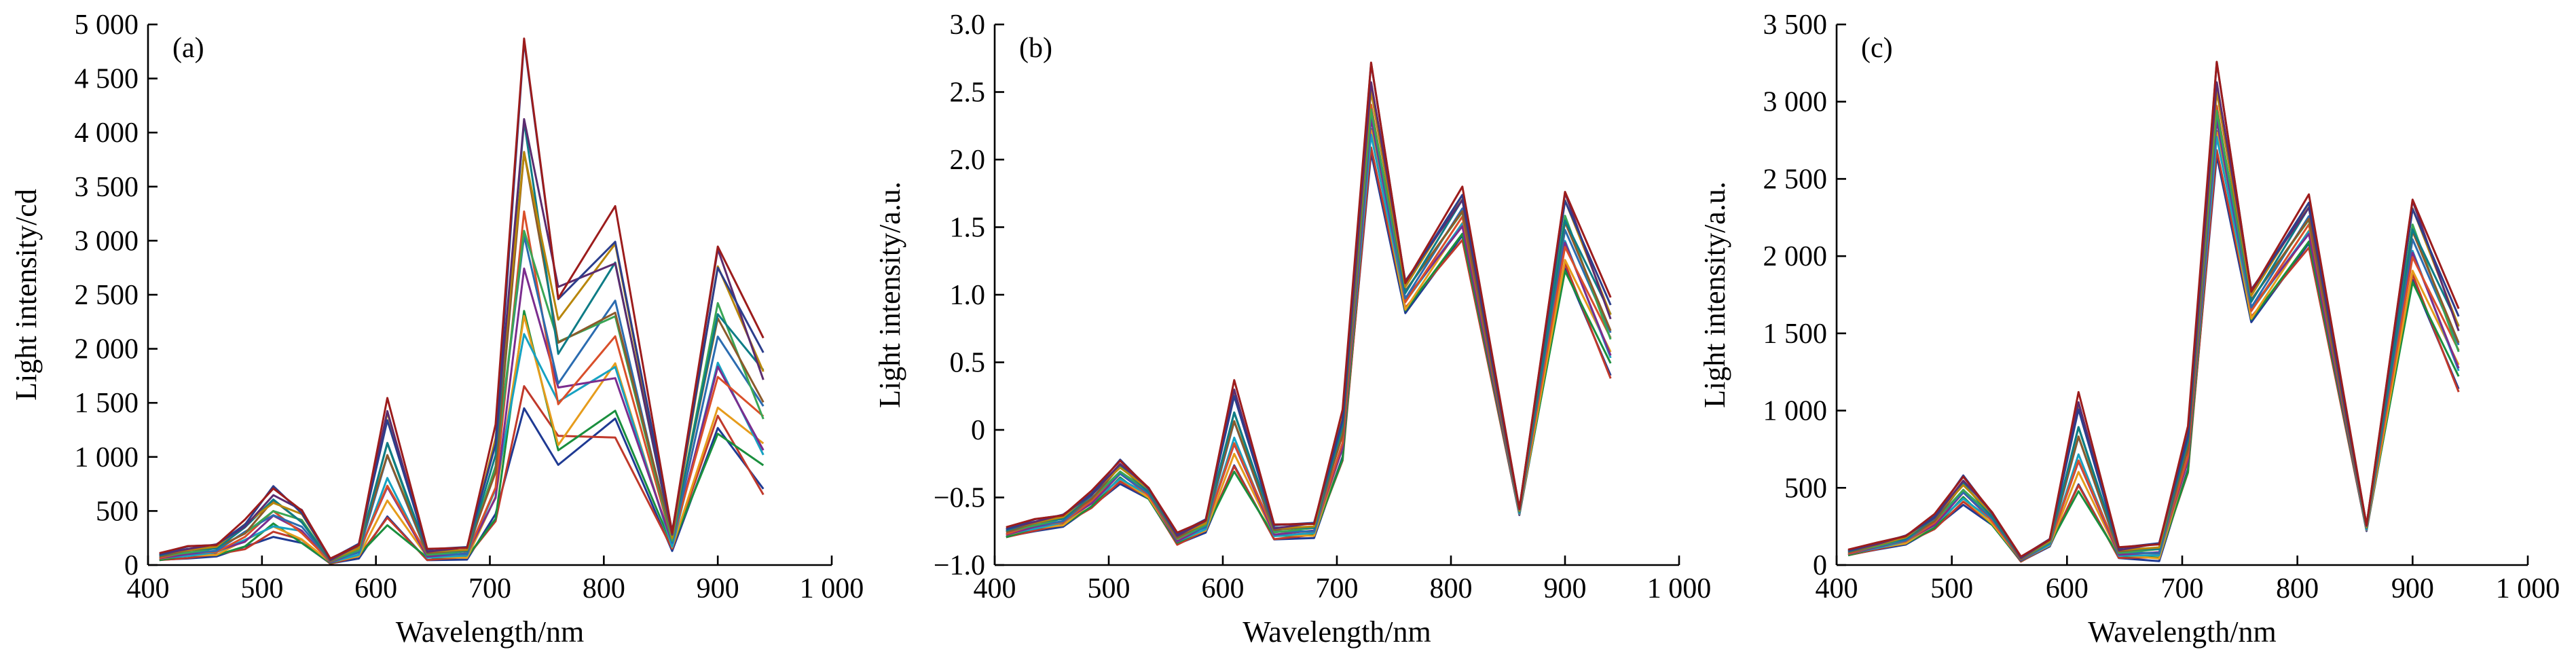 Image resolution: width=2576 pixels, height=654 pixels. What do you see at coordinates (1035, 48) in the screenshot?
I see `panel-label-b: (b)` at bounding box center [1035, 48].